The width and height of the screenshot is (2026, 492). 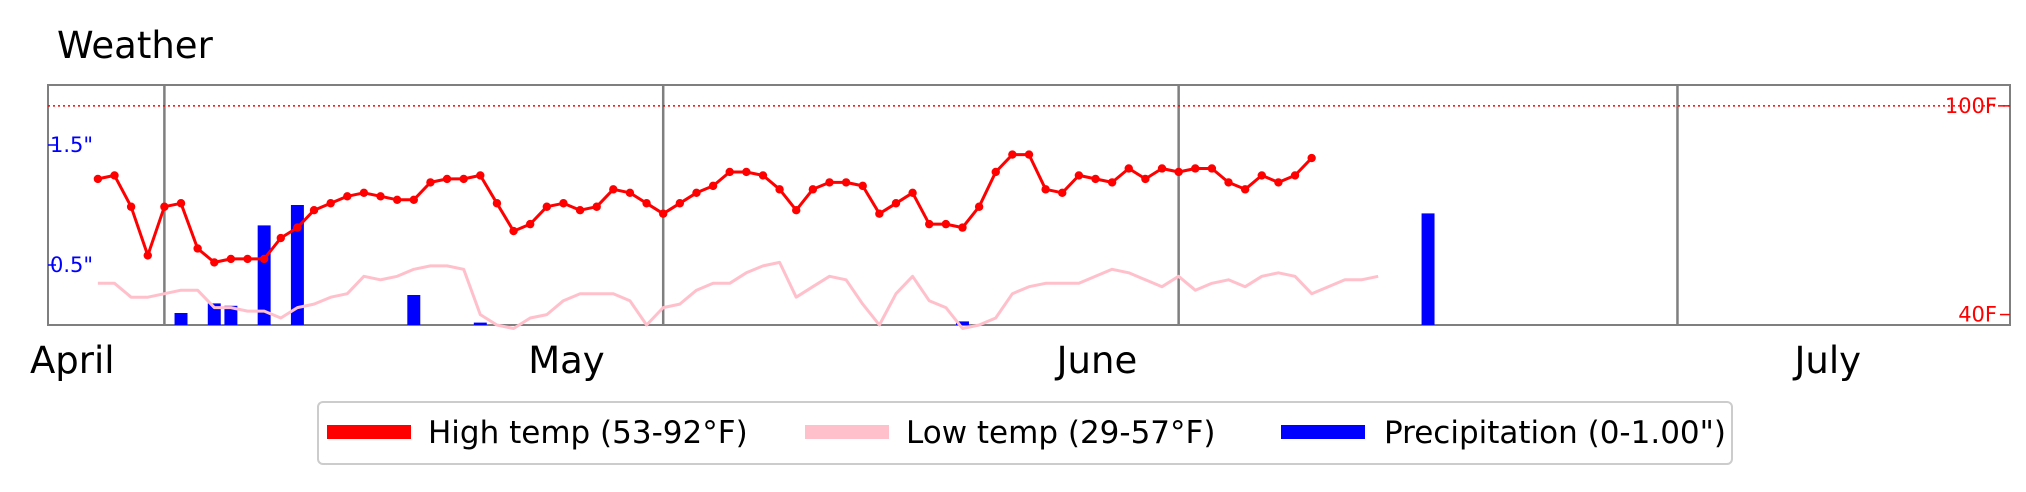 I want to click on low-temp-line, so click(x=738, y=295).